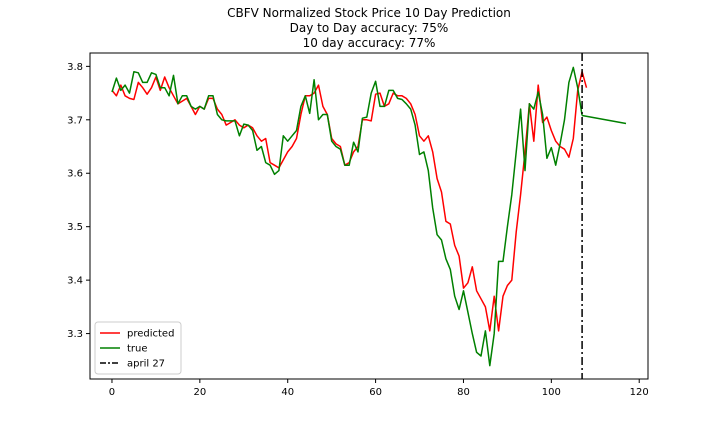 Image resolution: width=720 pixels, height=432 pixels. What do you see at coordinates (369, 43) in the screenshot?
I see `title-line-3: 10 day accuracy: 77%` at bounding box center [369, 43].